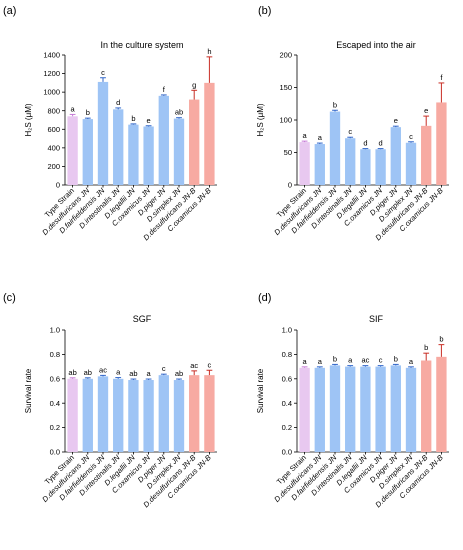 The height and width of the screenshot is (550, 463). What do you see at coordinates (287, 427) in the screenshot?
I see `y-tick-label: 0.2` at bounding box center [287, 427].